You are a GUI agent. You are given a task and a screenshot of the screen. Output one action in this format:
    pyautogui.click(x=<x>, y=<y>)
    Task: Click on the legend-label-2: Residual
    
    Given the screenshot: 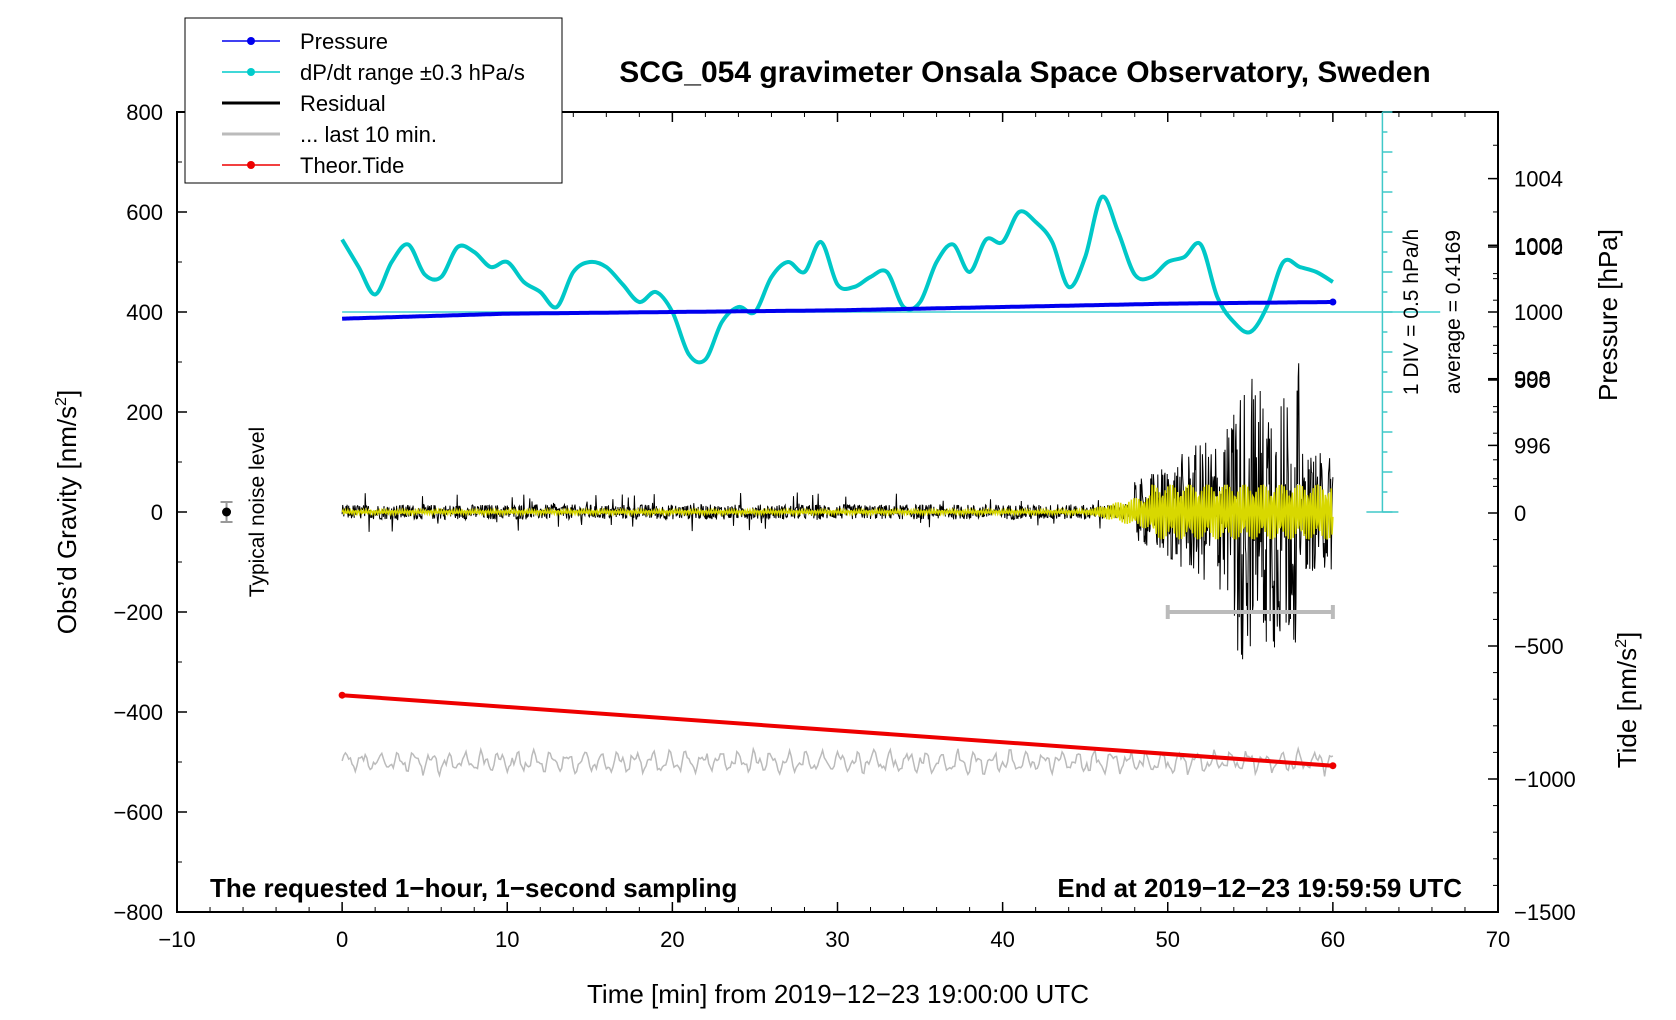 What is the action you would take?
    pyautogui.click(x=343, y=103)
    